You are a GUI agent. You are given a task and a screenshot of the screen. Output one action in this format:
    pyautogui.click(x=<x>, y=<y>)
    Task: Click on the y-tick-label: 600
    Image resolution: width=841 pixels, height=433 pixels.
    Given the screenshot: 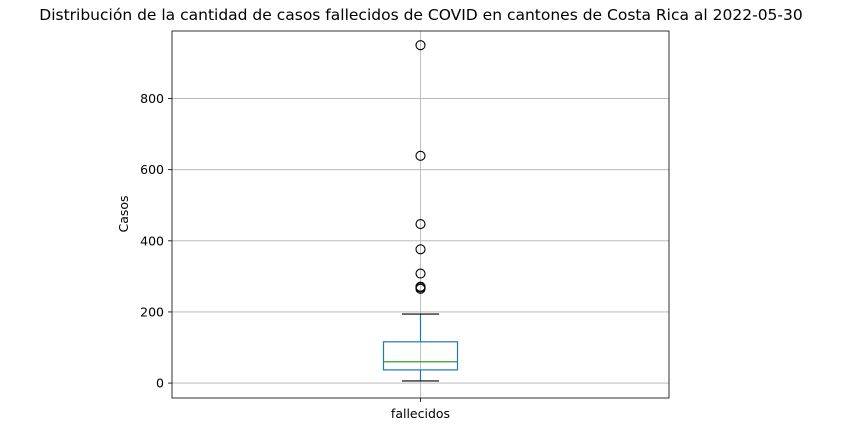 What is the action you would take?
    pyautogui.click(x=152, y=169)
    